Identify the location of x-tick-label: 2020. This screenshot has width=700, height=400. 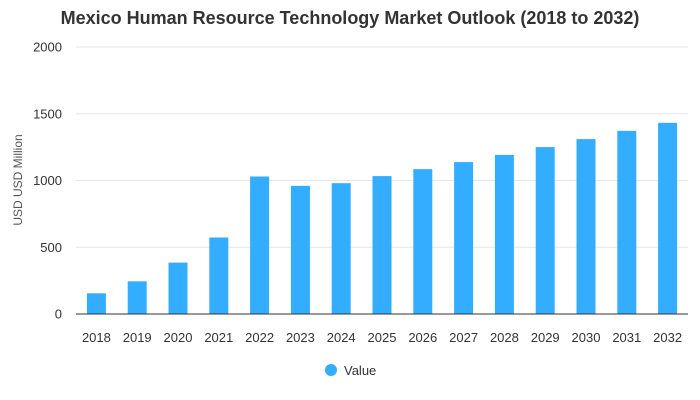
(178, 337).